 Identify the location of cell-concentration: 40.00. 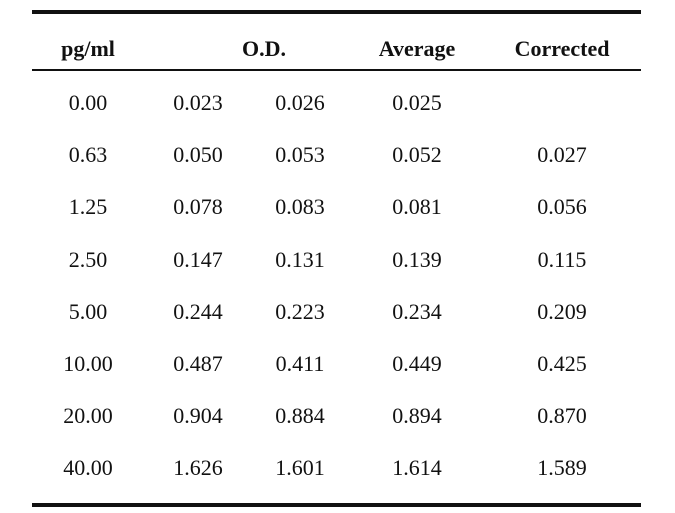
(88, 468).